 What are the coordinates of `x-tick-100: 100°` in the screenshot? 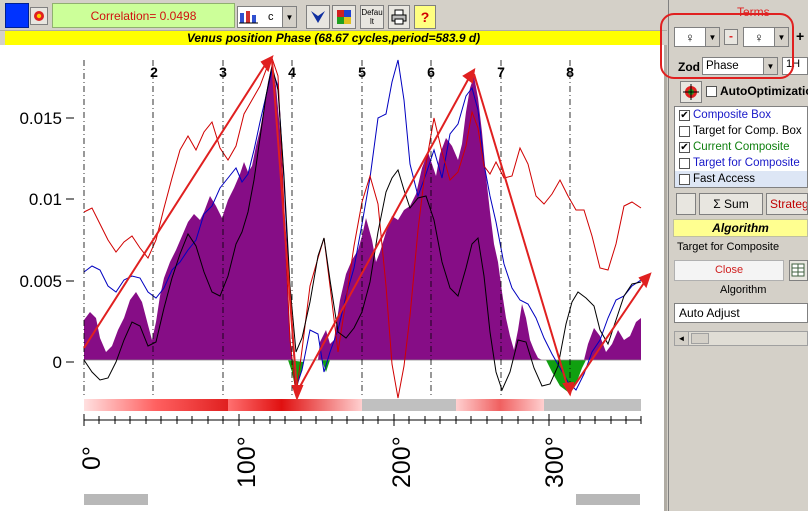 It's located at (247, 462).